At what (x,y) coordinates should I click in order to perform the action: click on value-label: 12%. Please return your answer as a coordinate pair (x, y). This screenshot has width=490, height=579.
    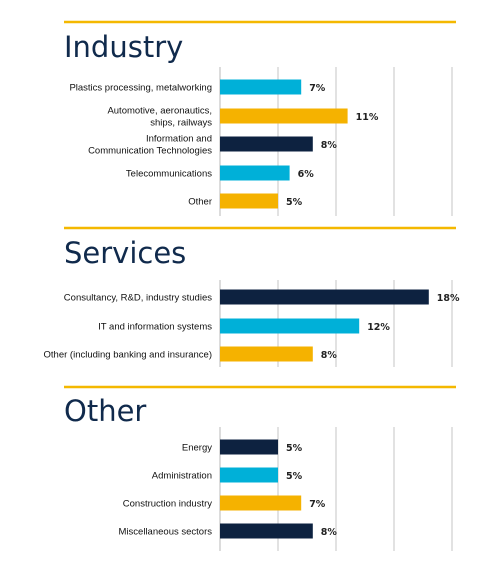
    Looking at the image, I should click on (378, 327).